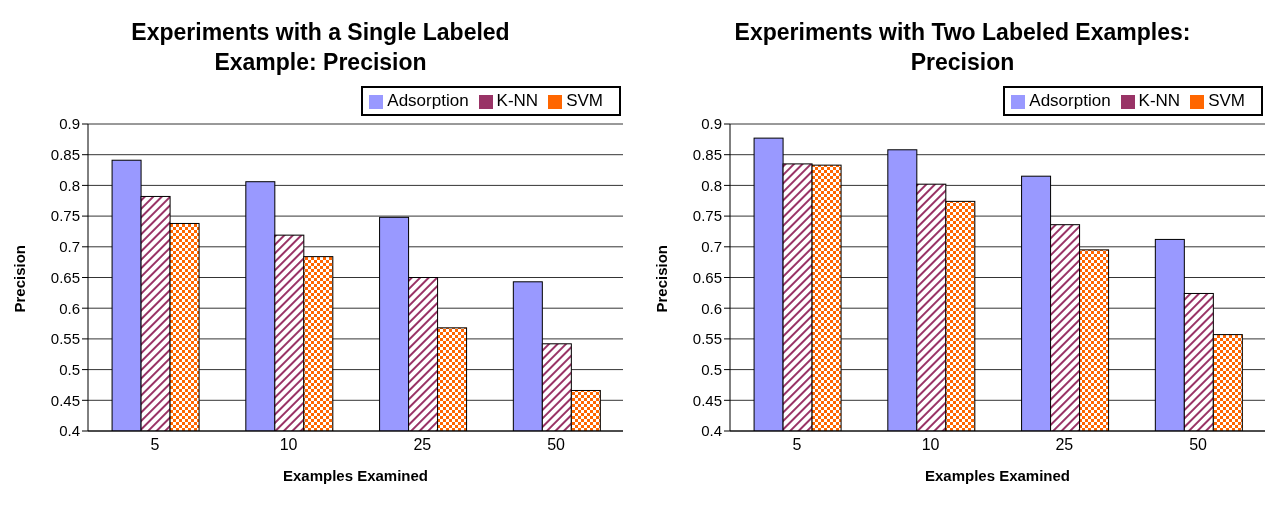 The image size is (1283, 506). What do you see at coordinates (320, 47) in the screenshot?
I see `chart-title: Experiments with a Single Labeled Example: Precision` at bounding box center [320, 47].